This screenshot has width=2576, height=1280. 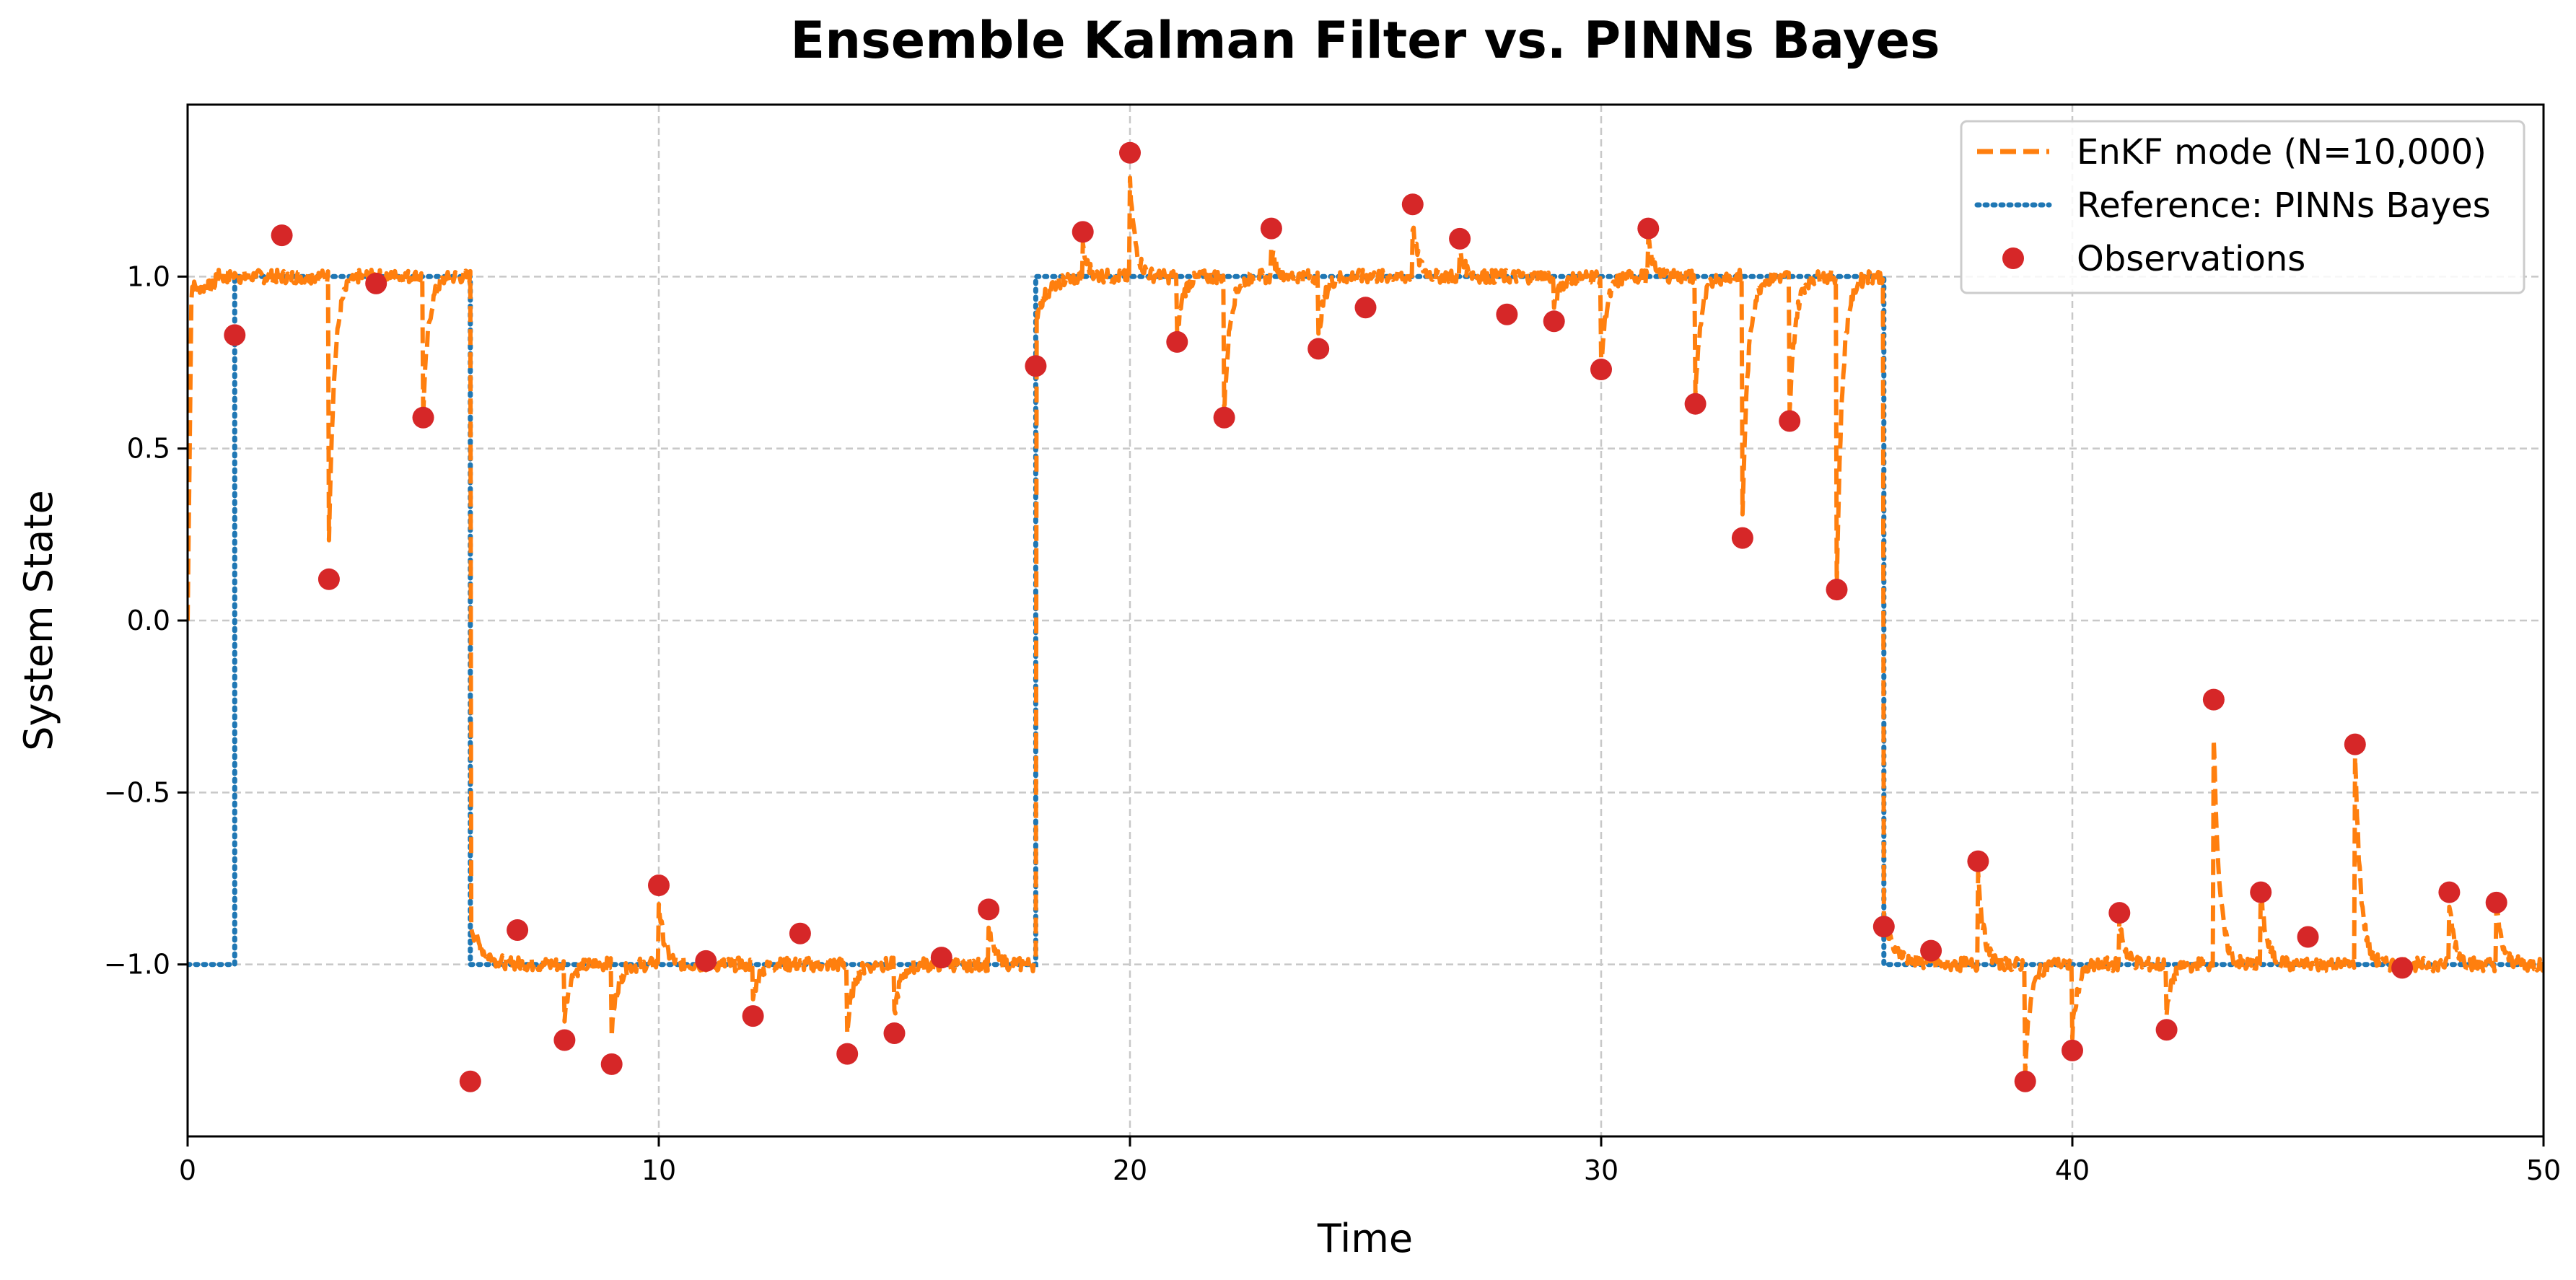 I want to click on y-tick-label: 0.5, so click(x=148, y=449).